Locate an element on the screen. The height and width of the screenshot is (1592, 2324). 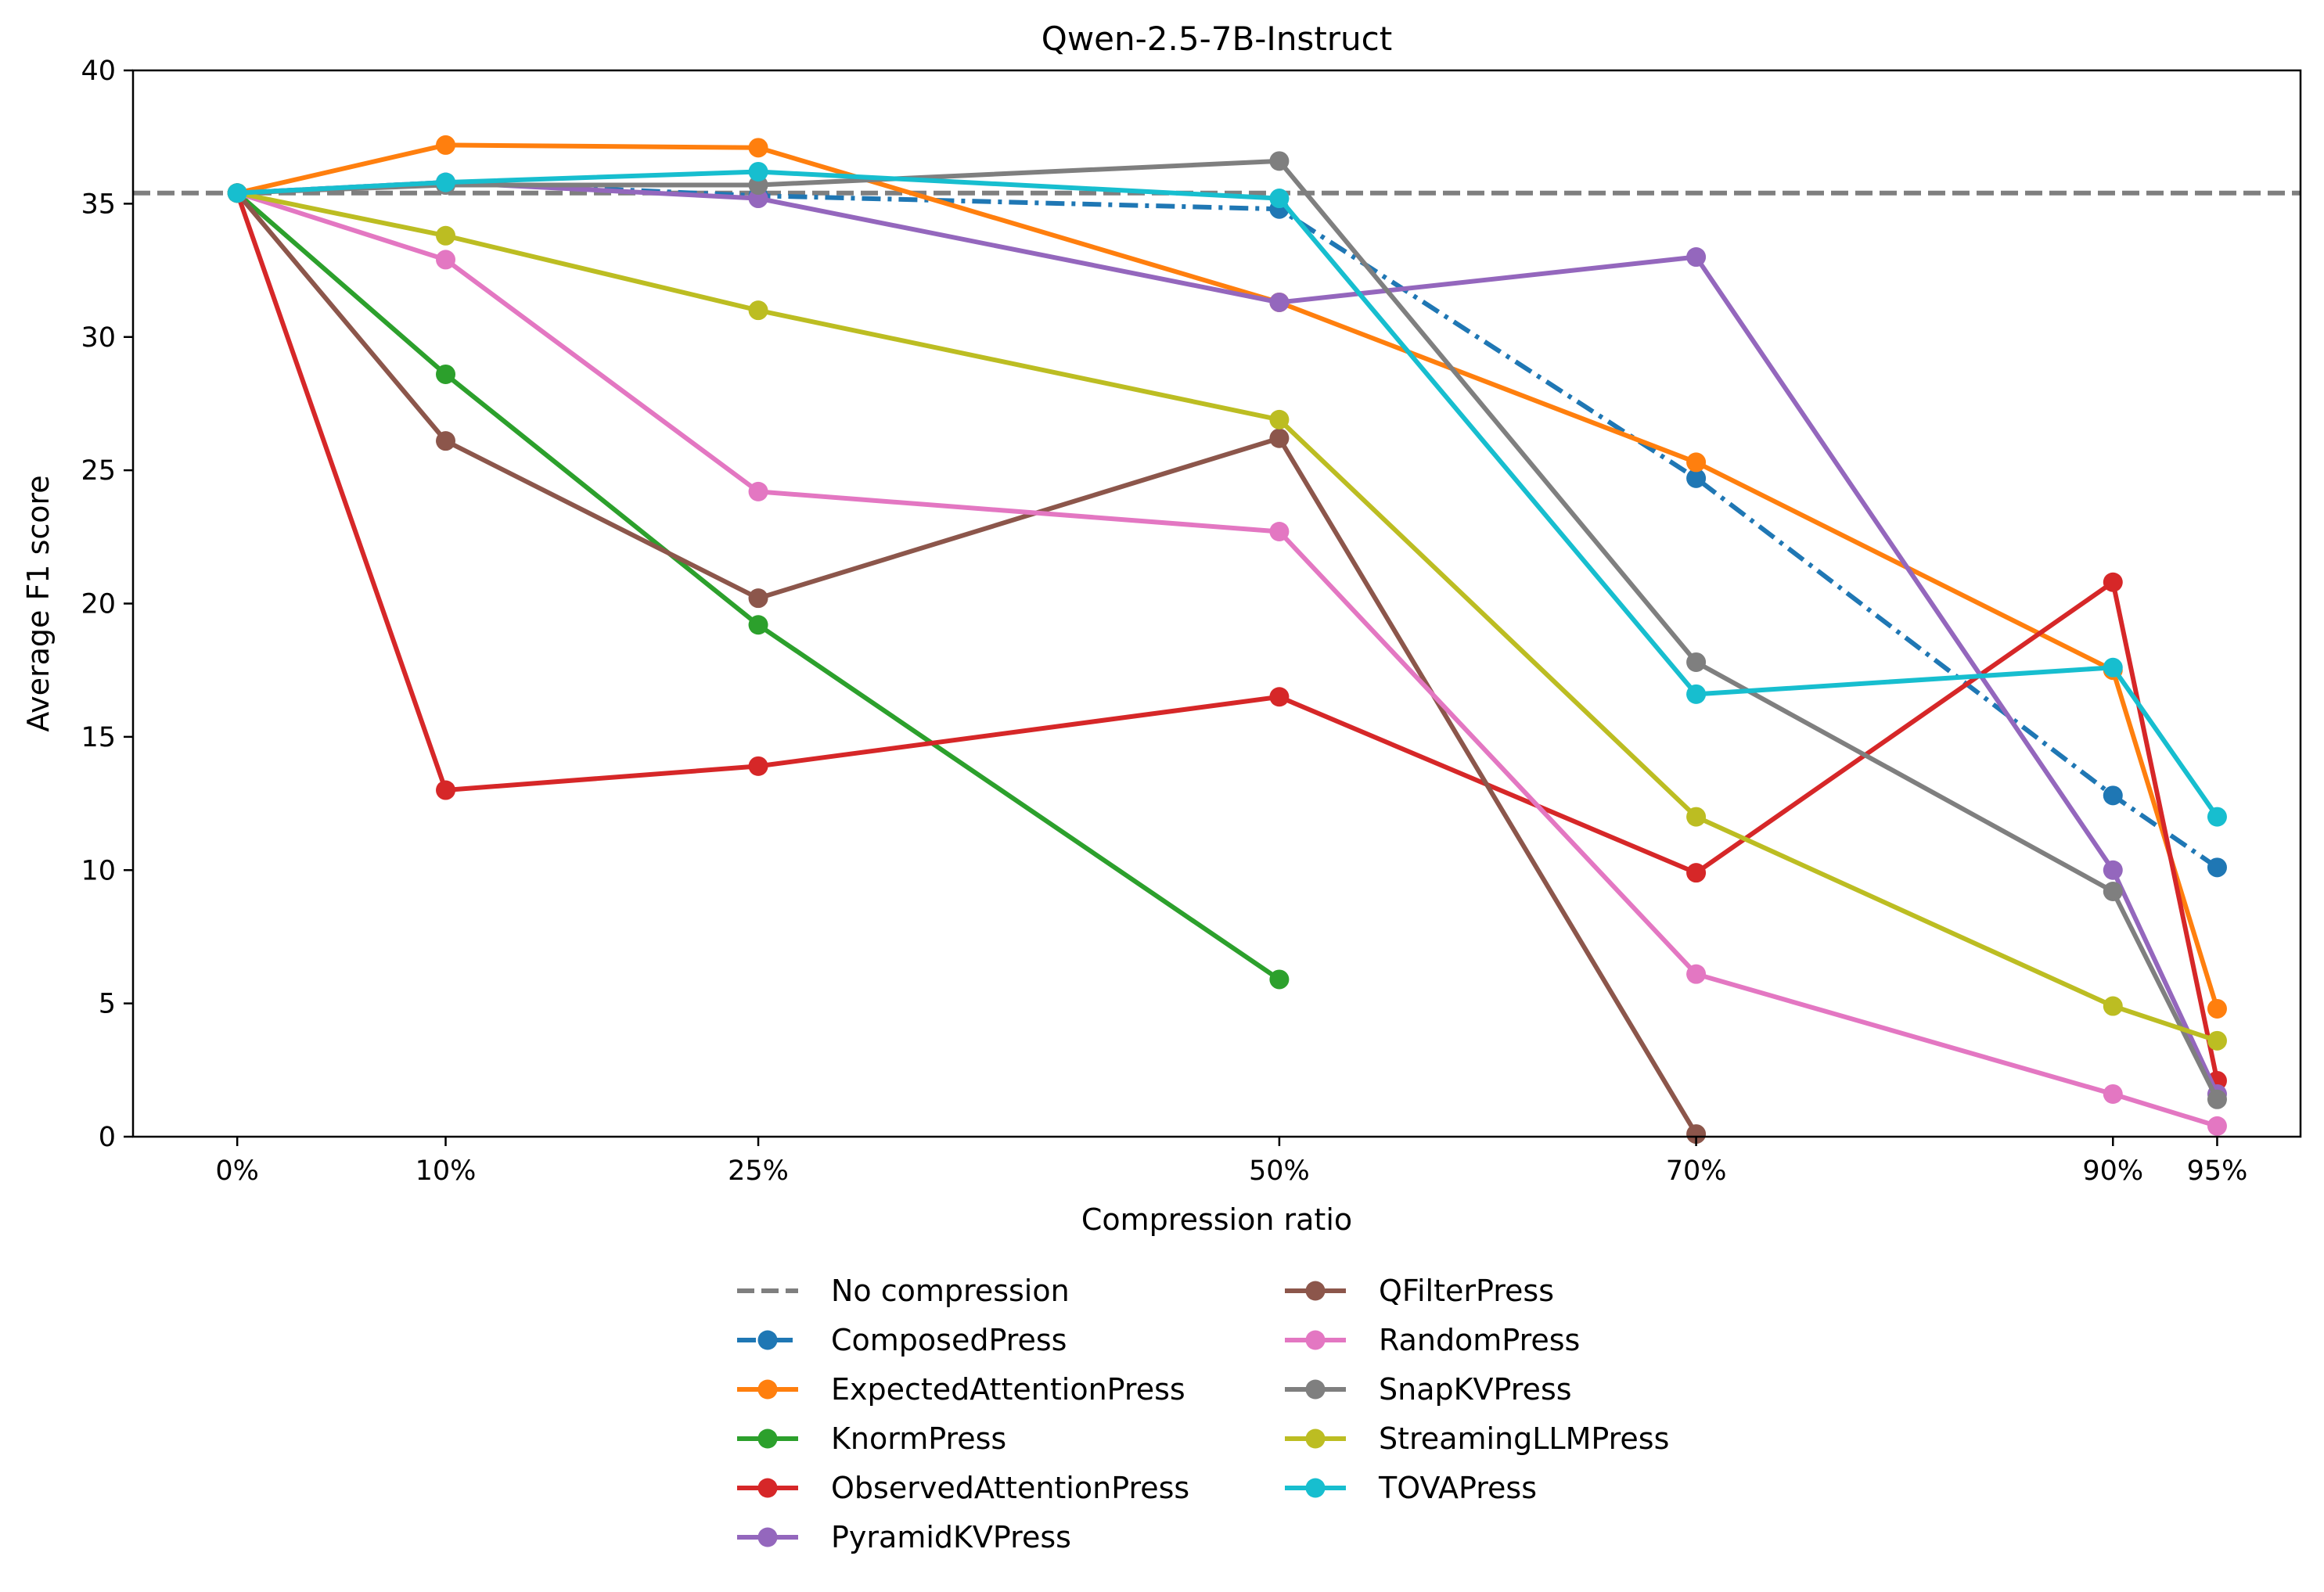
data-point-composedpress-90% is located at coordinates (2113, 795).